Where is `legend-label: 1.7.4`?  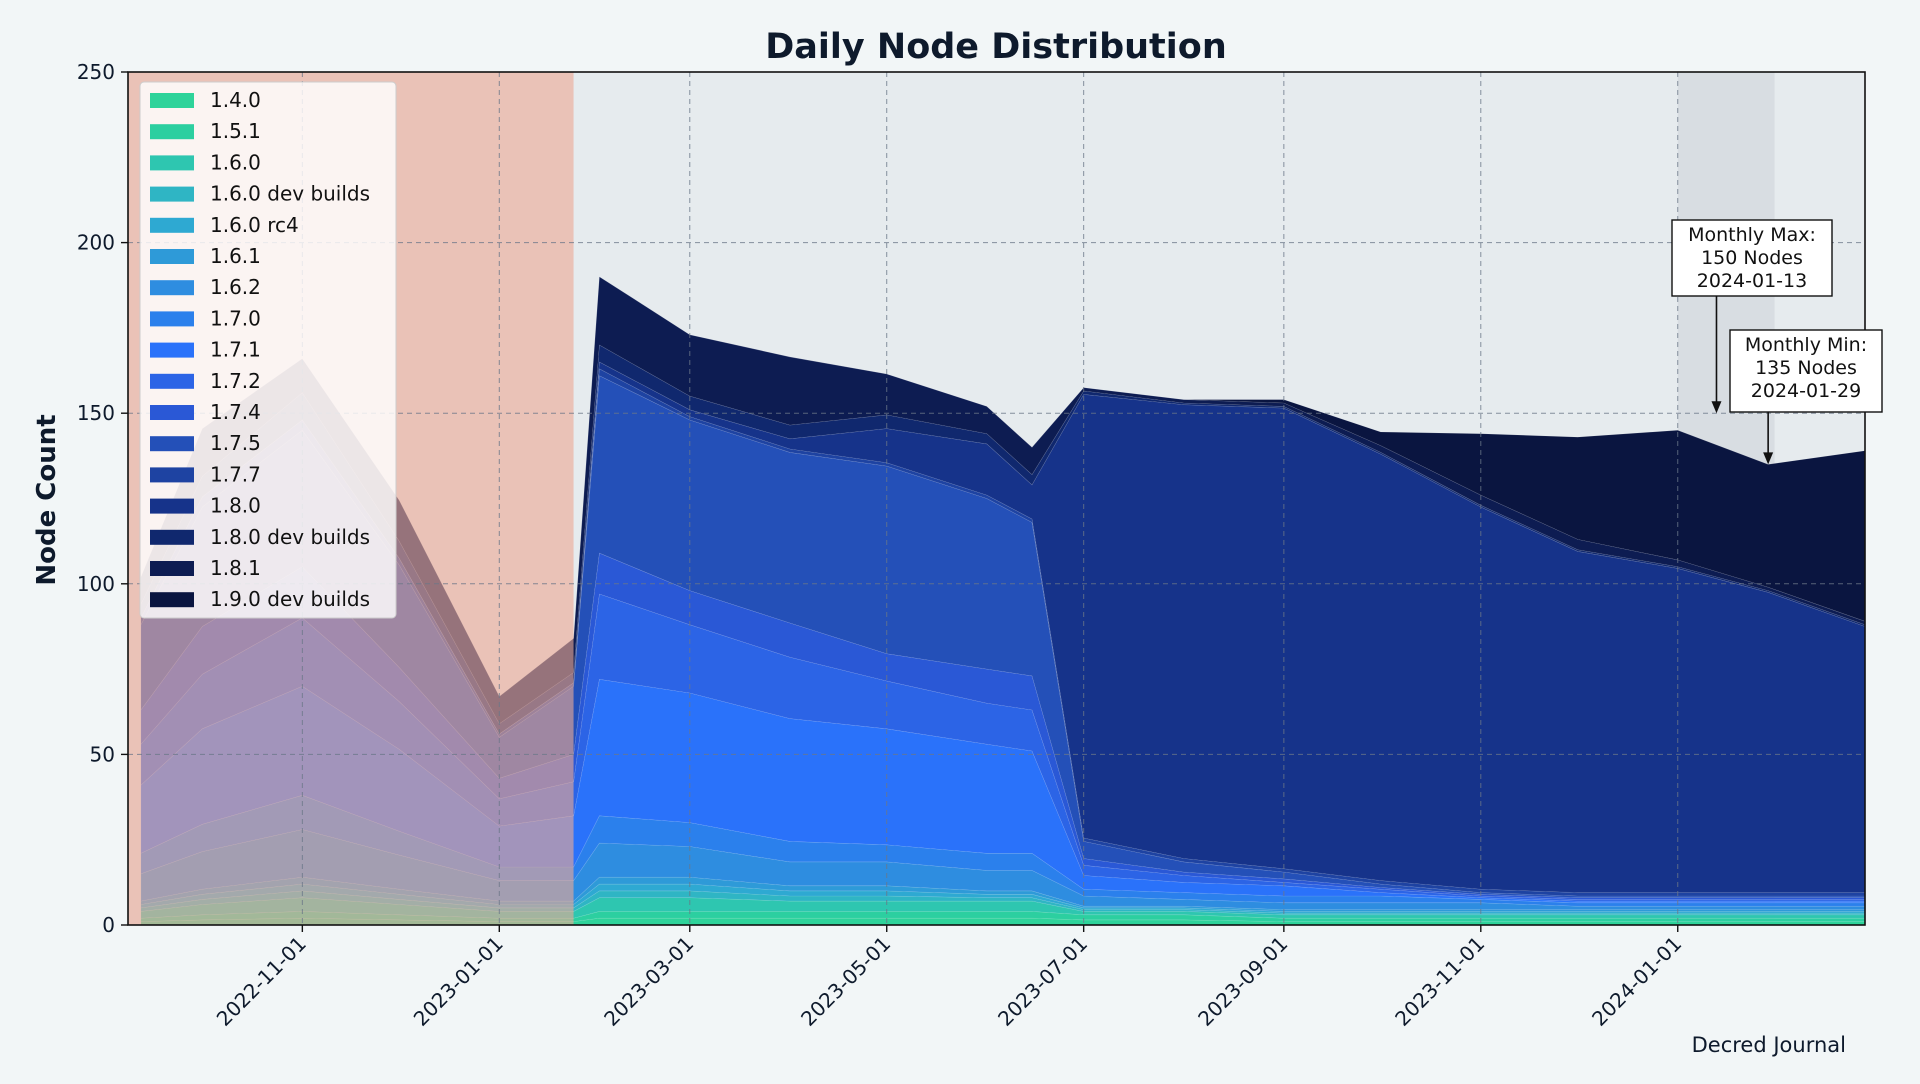
legend-label: 1.7.4 is located at coordinates (235, 412).